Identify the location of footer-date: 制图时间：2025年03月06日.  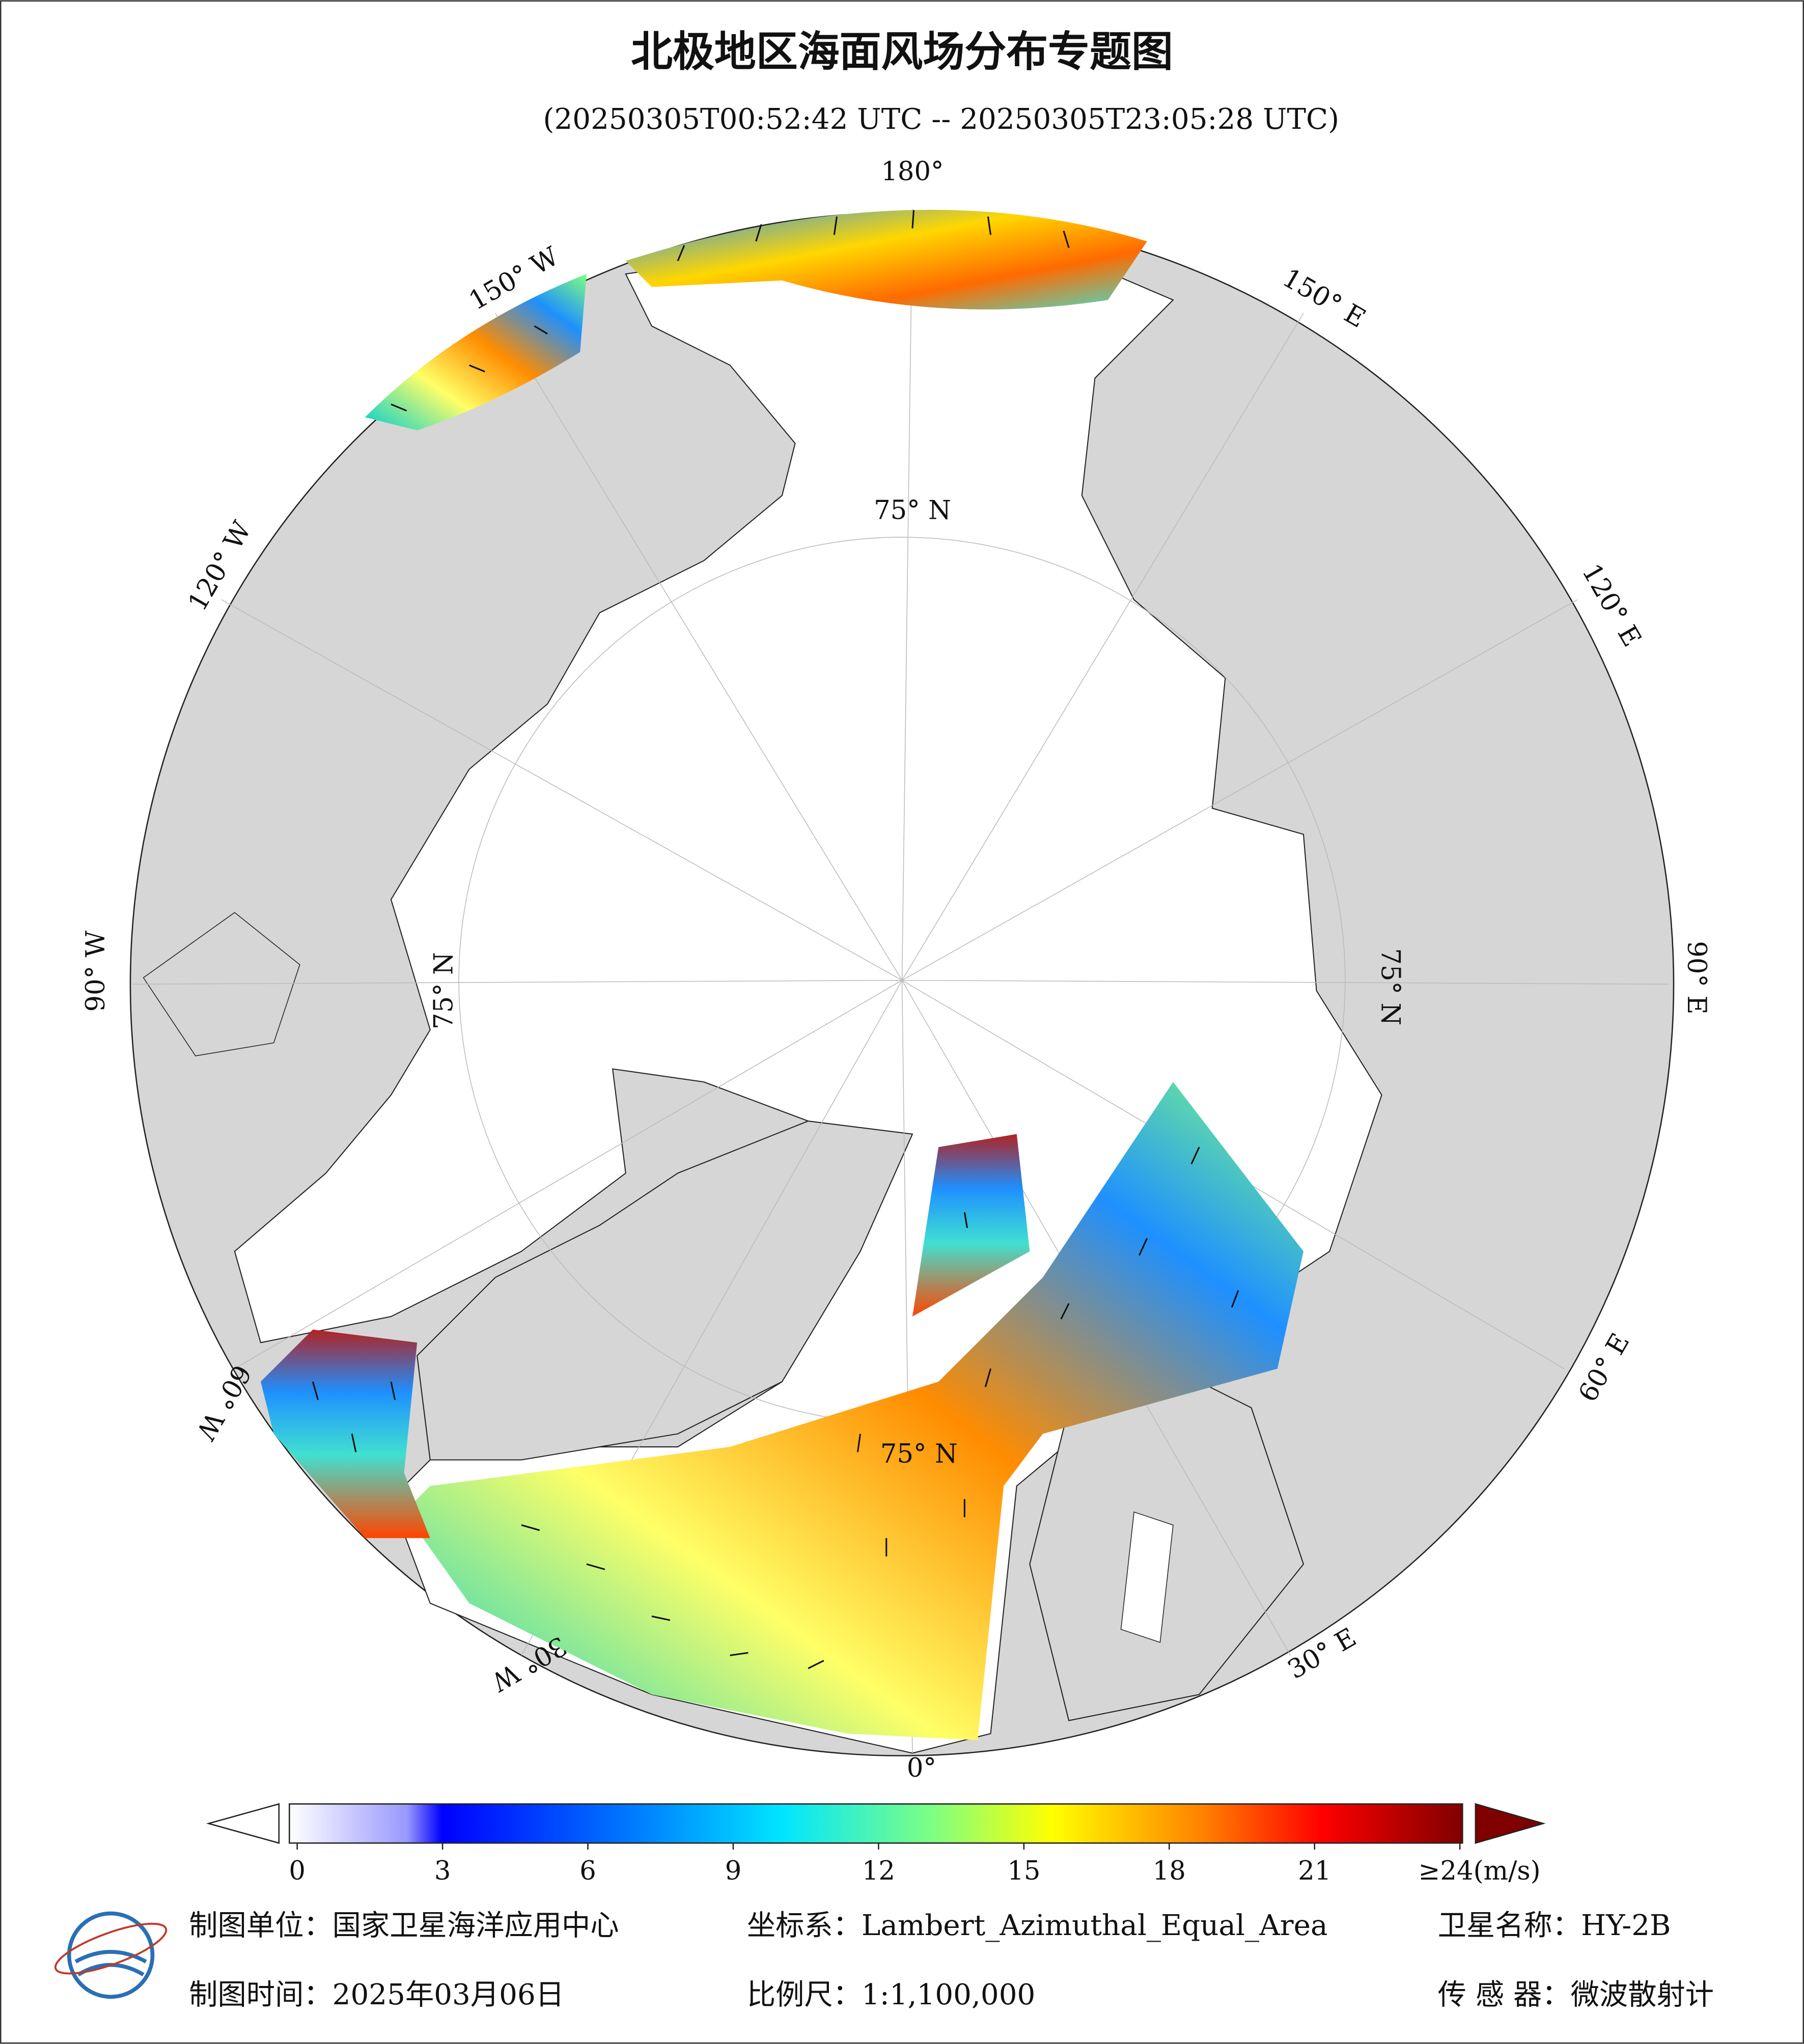
(376, 1994).